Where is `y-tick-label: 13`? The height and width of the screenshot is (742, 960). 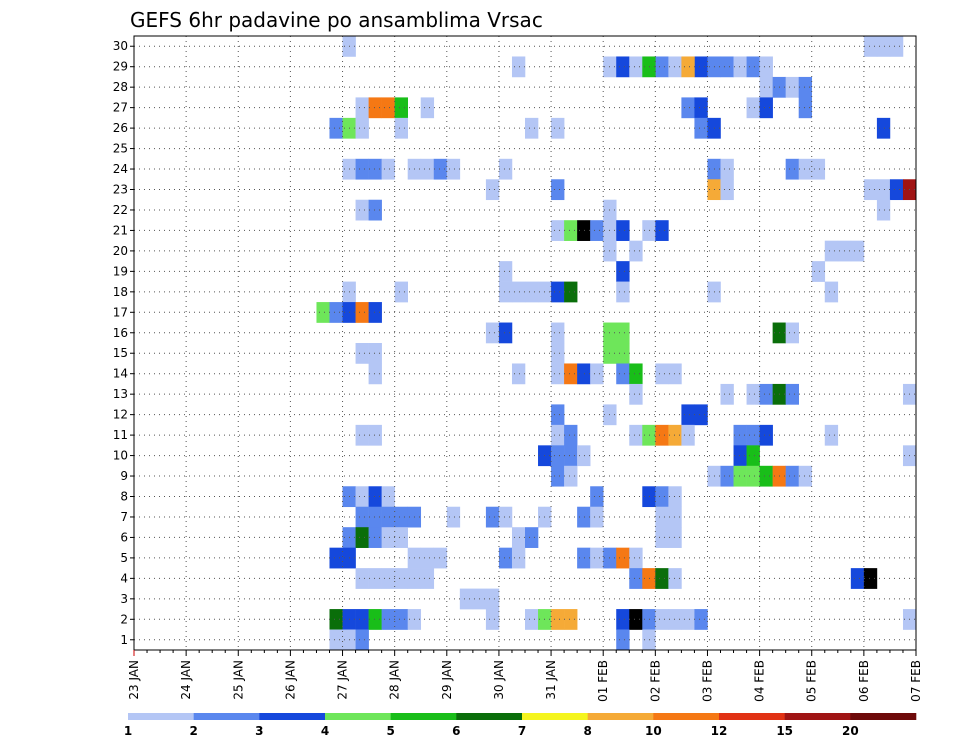 y-tick-label: 13 is located at coordinates (120, 394).